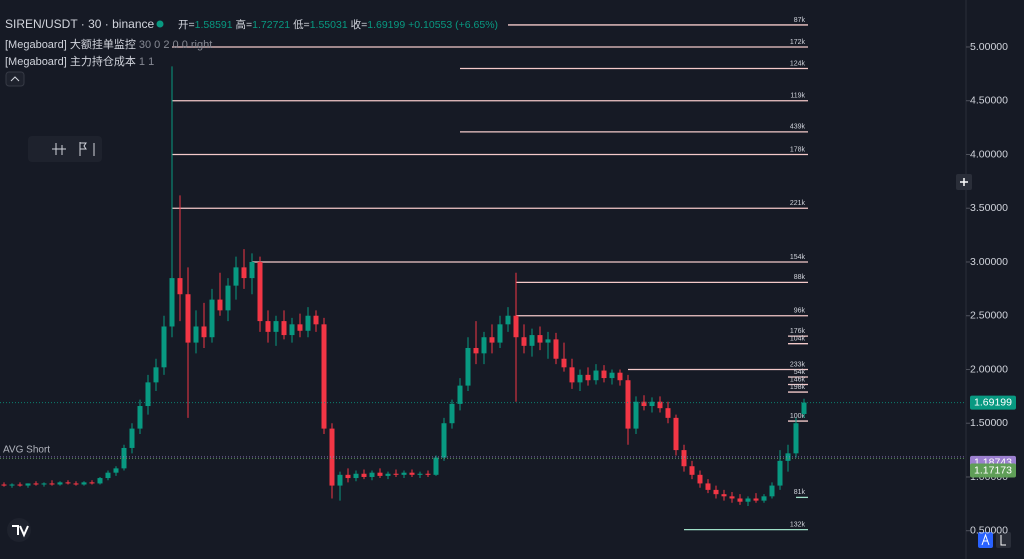 Image resolution: width=1024 pixels, height=559 pixels. Describe the element at coordinates (798, 387) in the screenshot. I see `order-level-label: 198k` at that location.